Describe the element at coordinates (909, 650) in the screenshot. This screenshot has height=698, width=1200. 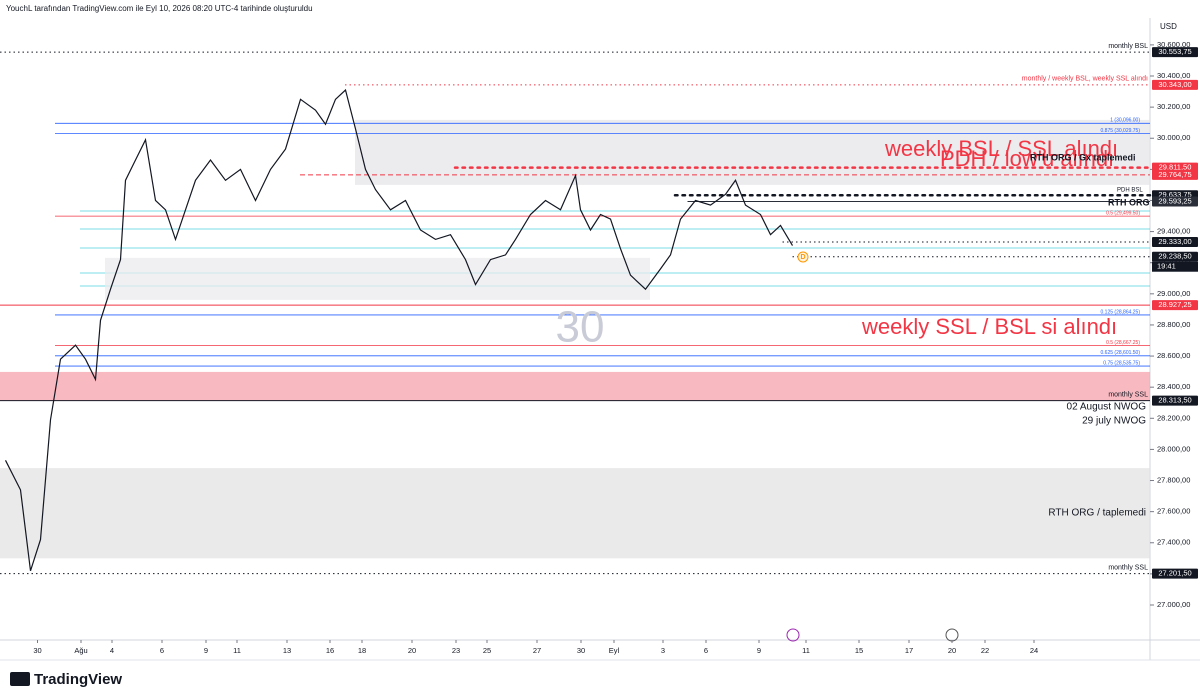
I see `x-tick-label: 17` at that location.